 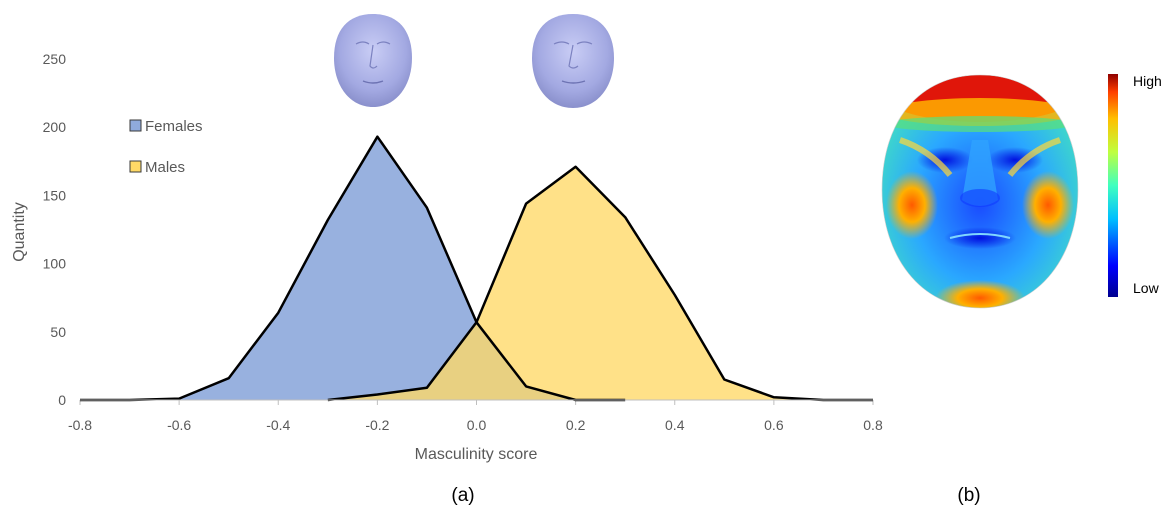 What do you see at coordinates (135, 166) in the screenshot?
I see `legend-swatch-males` at bounding box center [135, 166].